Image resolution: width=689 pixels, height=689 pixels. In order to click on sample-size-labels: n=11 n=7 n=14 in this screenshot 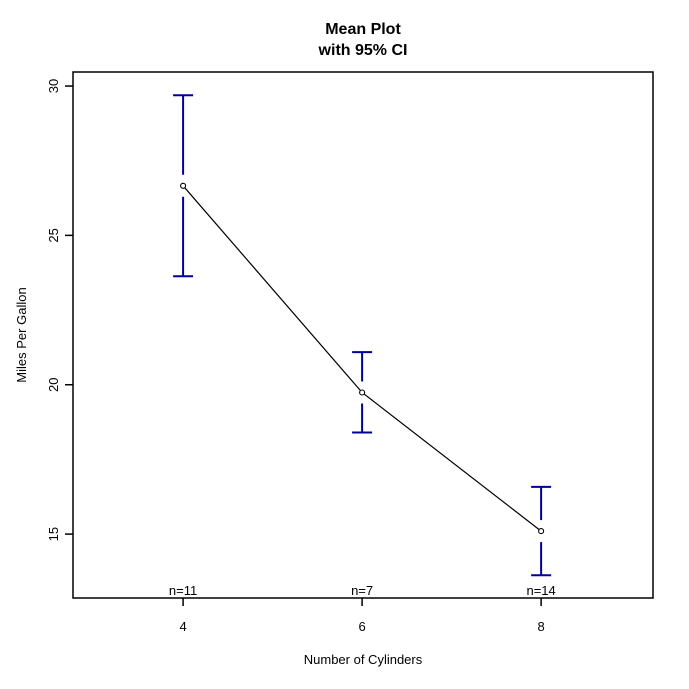, I will do `click(362, 590)`.